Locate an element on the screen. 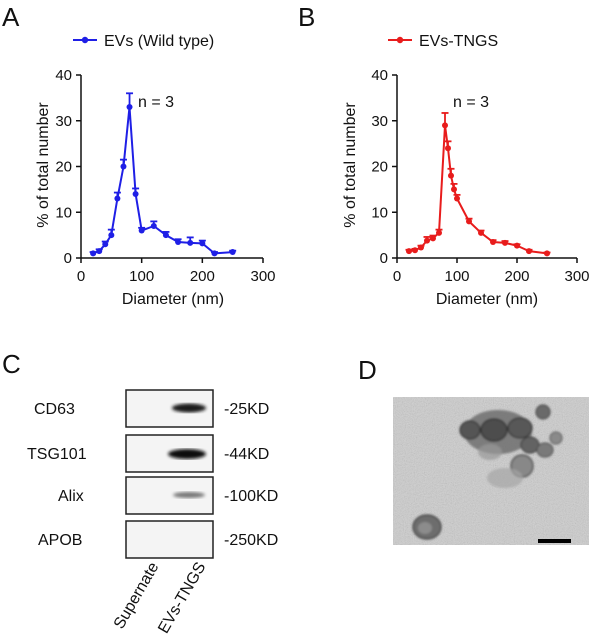 The height and width of the screenshot is (638, 595). legend-b-marker is located at coordinates (400, 40).